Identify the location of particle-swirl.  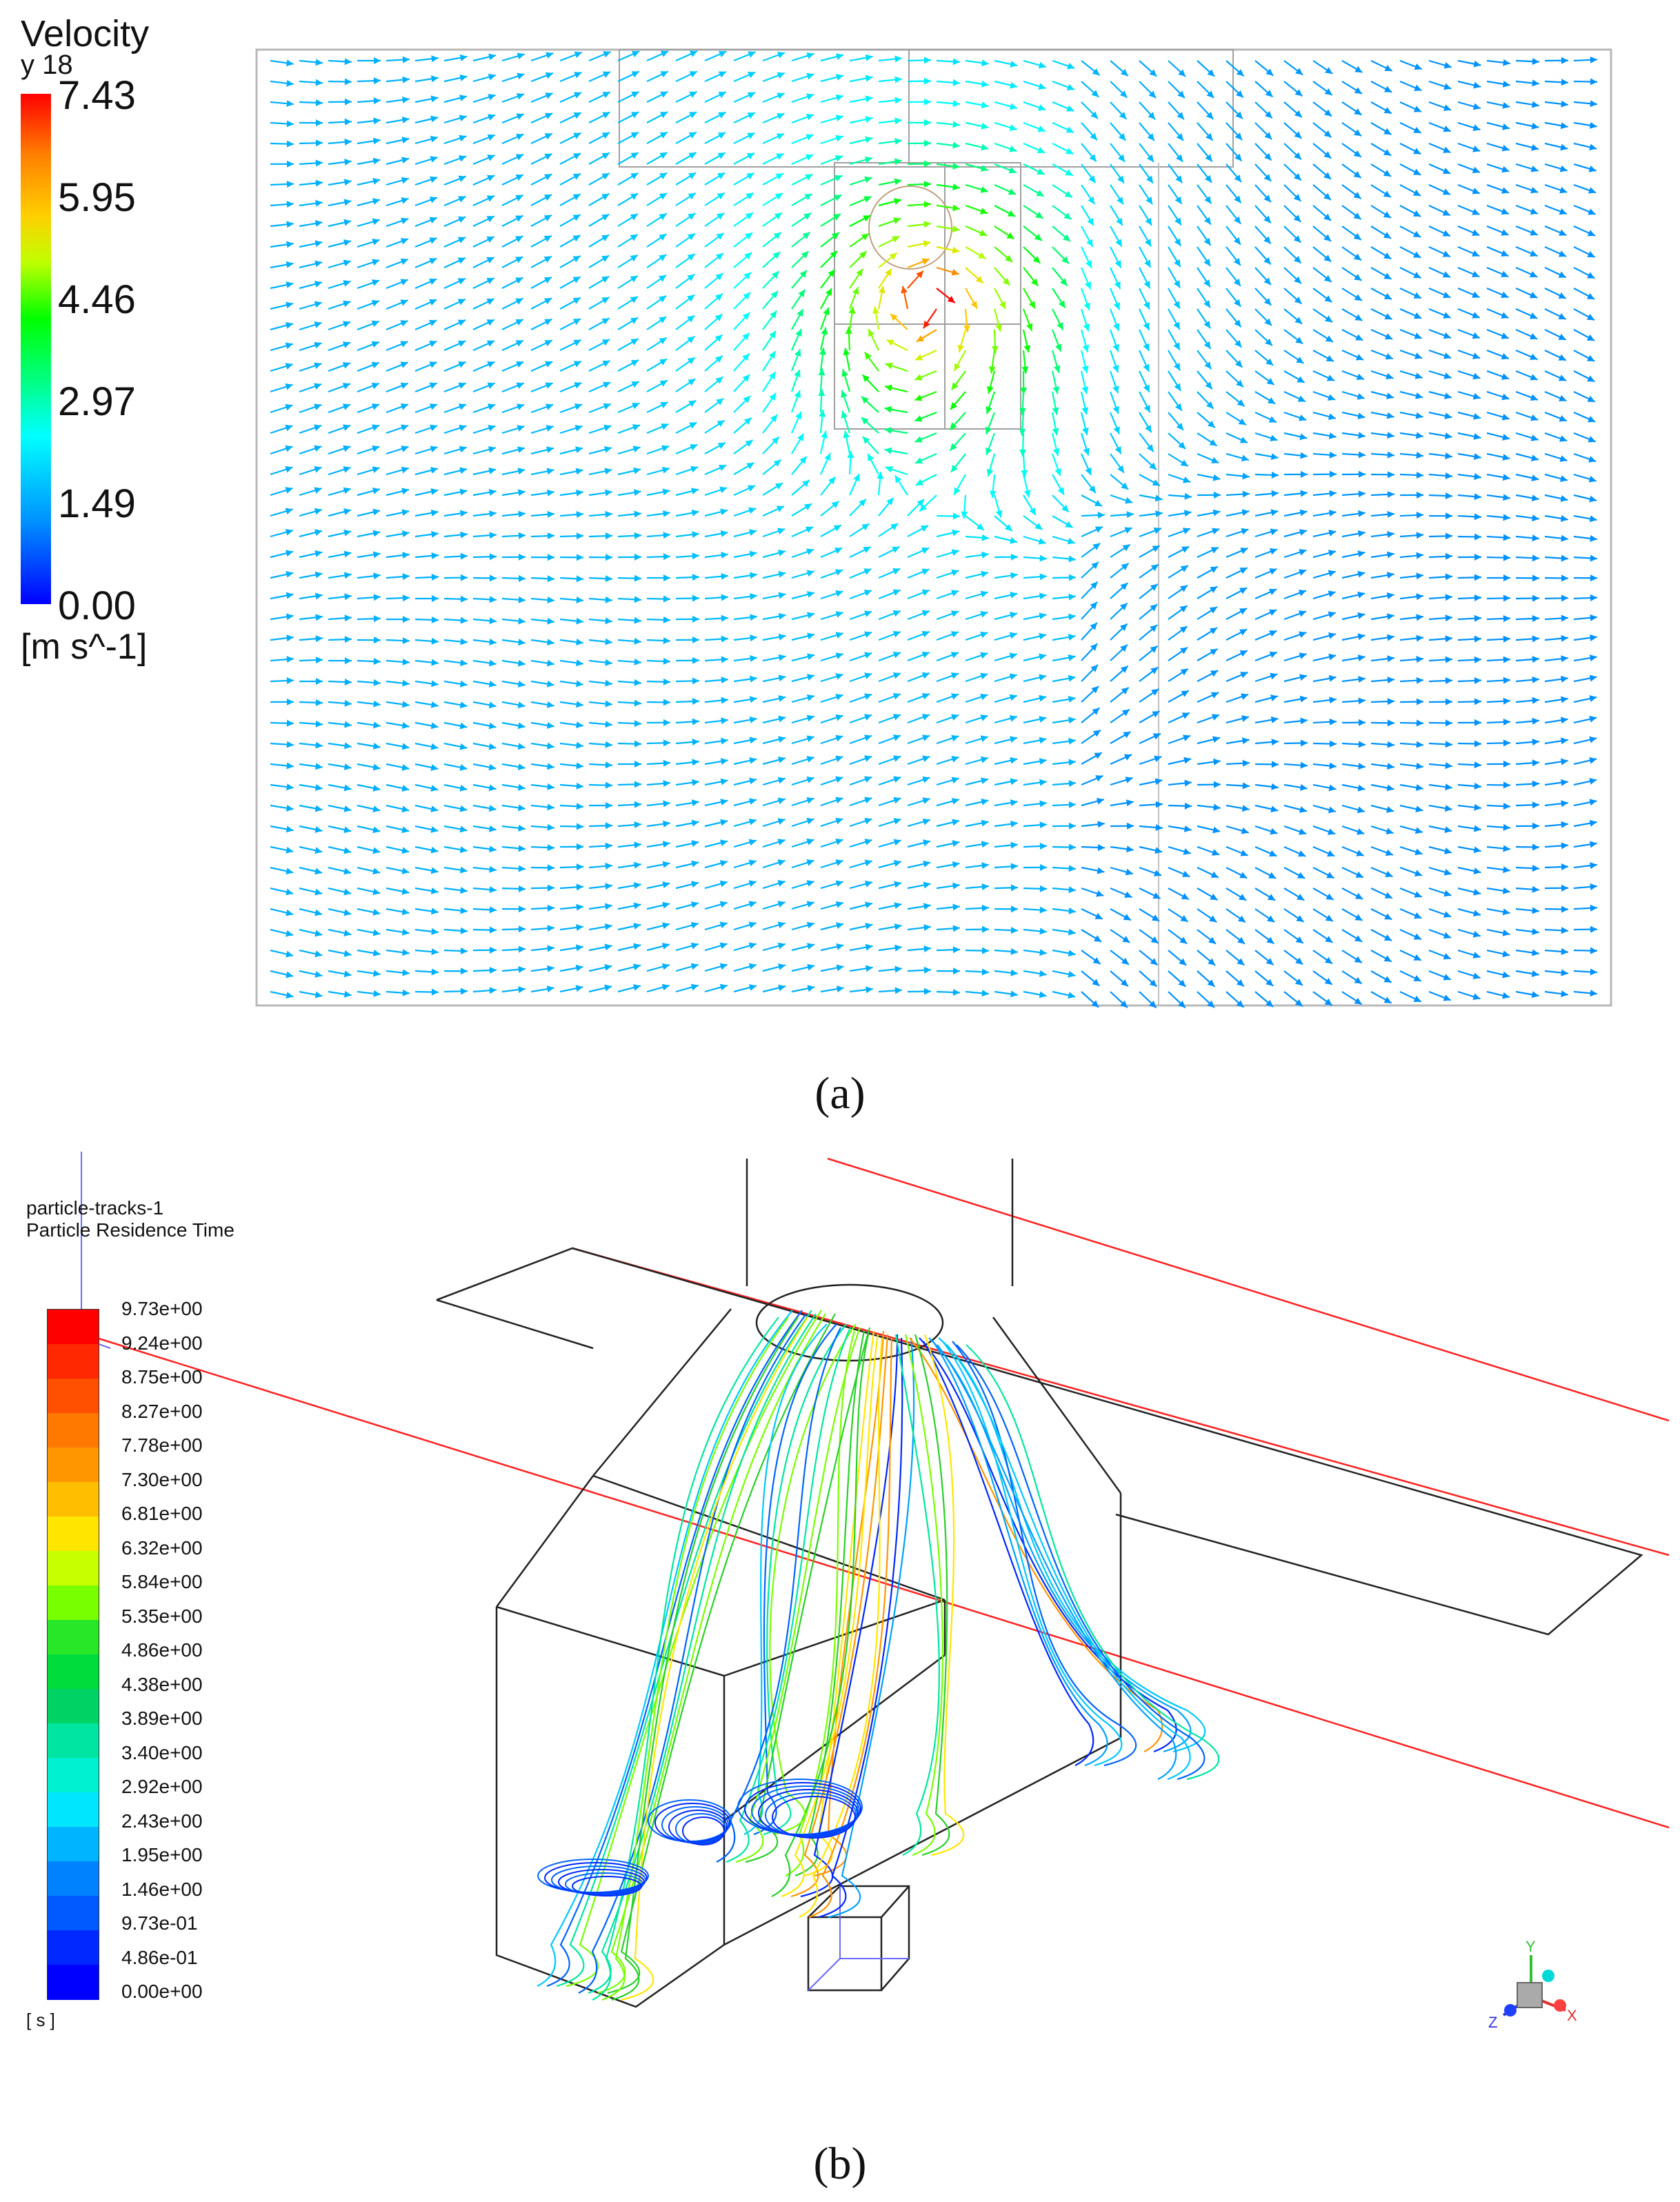
(703, 1830).